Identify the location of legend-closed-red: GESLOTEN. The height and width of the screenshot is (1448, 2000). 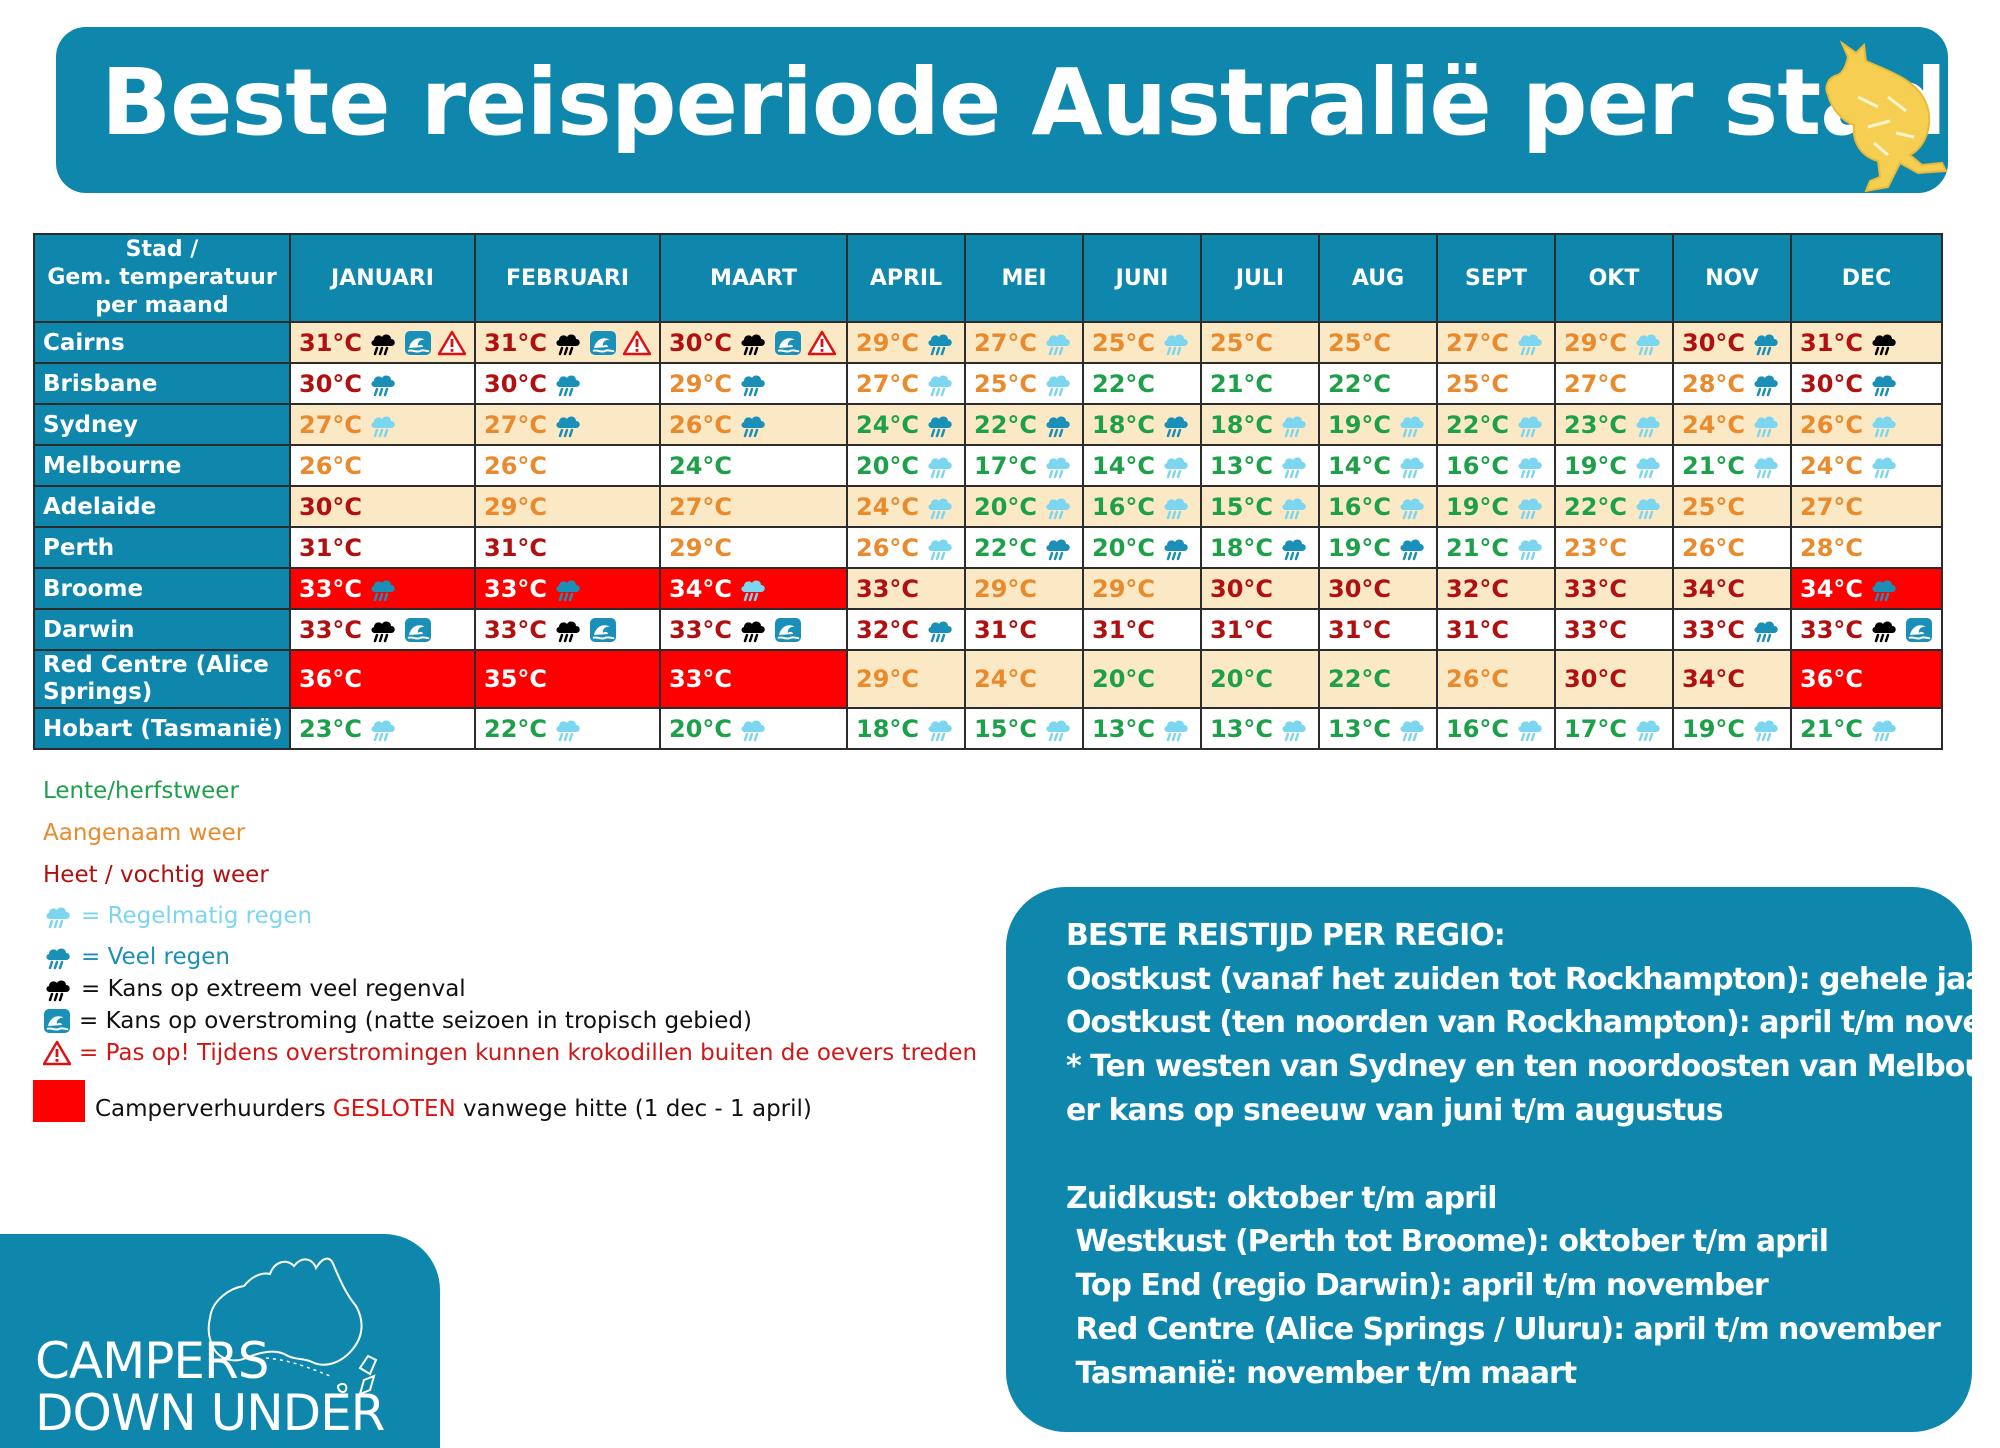
(394, 1109).